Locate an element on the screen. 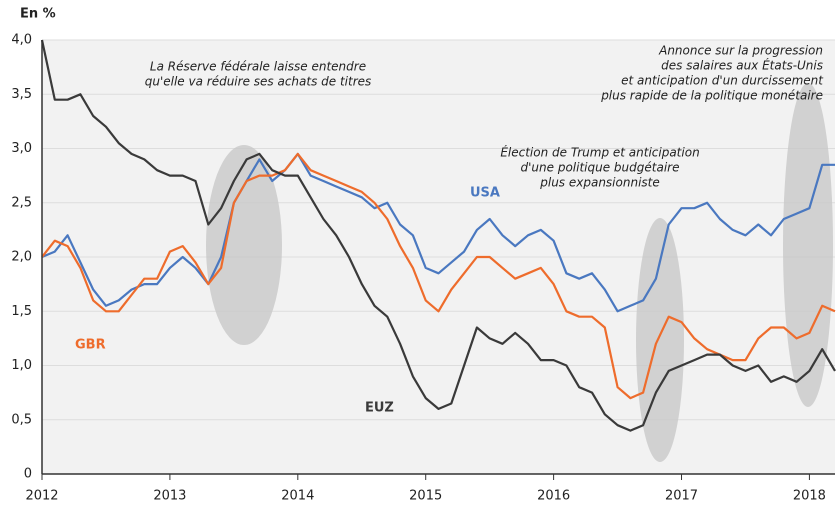 The image size is (839, 508). x-tick-label: 2017 is located at coordinates (681, 496).